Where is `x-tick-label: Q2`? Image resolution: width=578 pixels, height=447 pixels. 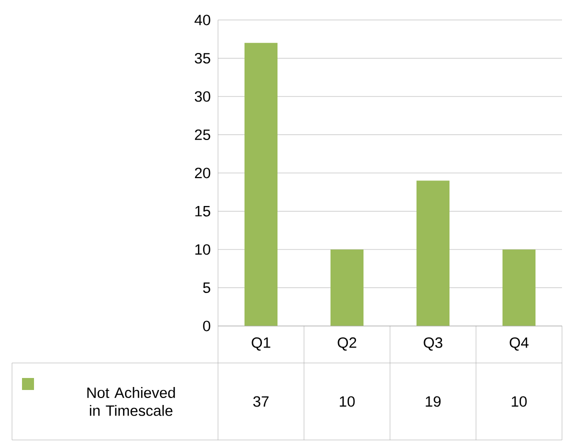 x-tick-label: Q2 is located at coordinates (347, 344).